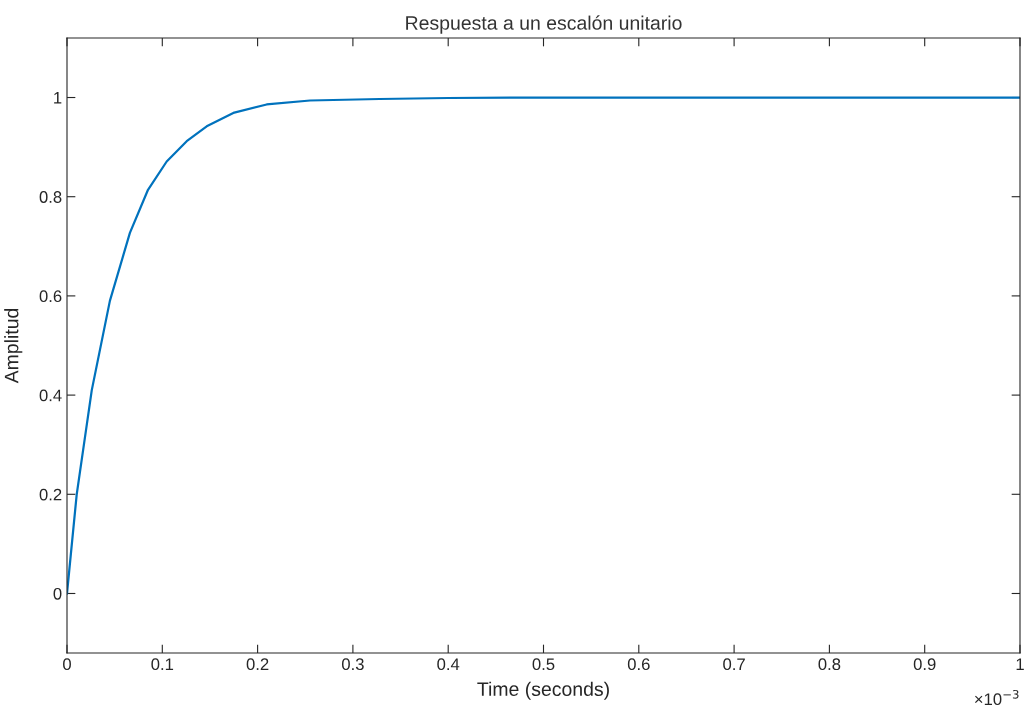  I want to click on x-tick-label: 0.8, so click(829, 664).